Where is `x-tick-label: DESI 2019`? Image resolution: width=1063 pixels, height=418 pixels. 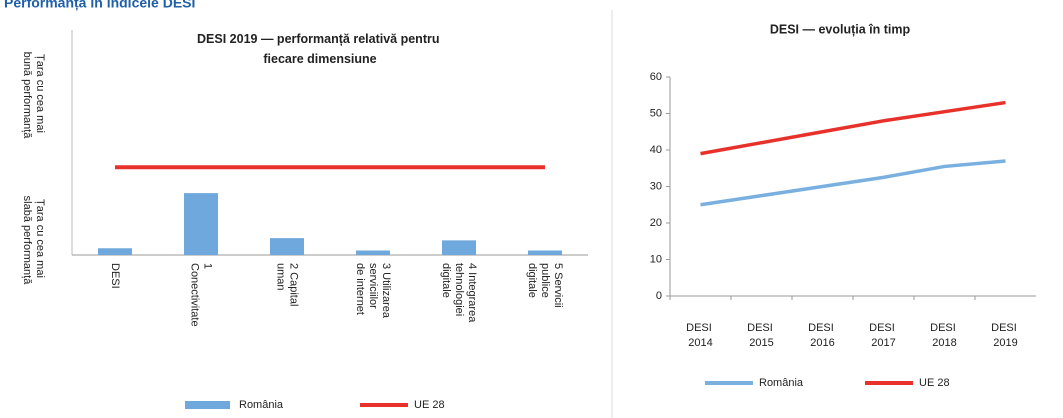 x-tick-label: DESI 2019 is located at coordinates (1005, 335).